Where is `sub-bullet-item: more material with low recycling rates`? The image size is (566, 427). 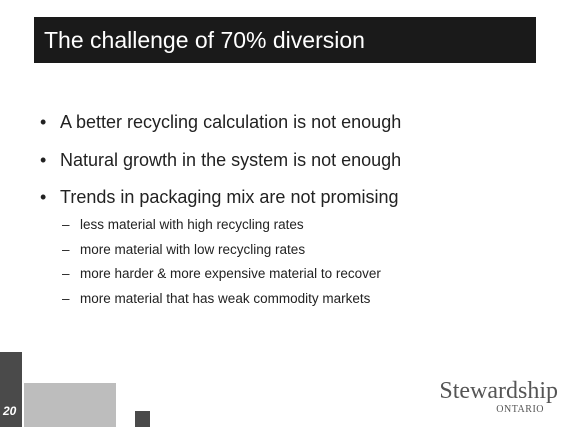 sub-bullet-item: more material with low recycling rates is located at coordinates (221, 251).